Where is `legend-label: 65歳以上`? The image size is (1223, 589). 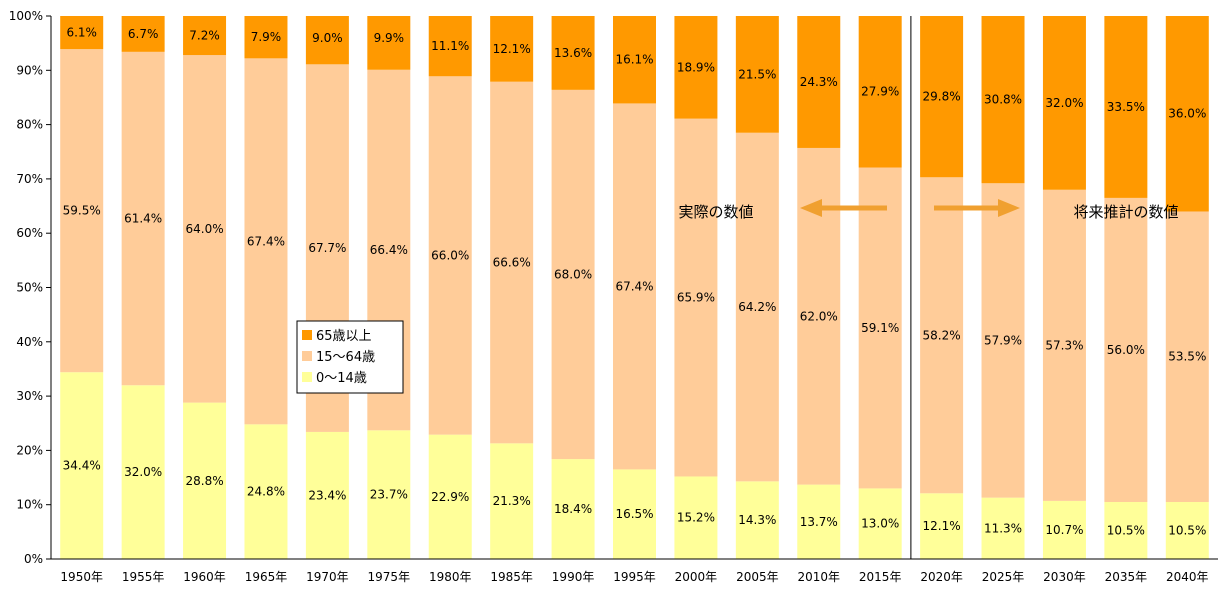 legend-label: 65歳以上 is located at coordinates (344, 336).